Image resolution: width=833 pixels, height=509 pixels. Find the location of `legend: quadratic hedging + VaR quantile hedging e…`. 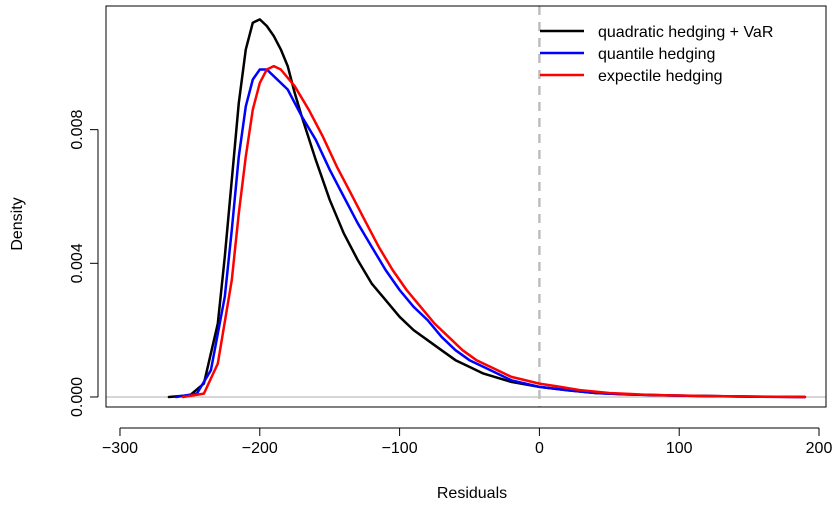

legend: quadratic hedging + VaR quantile hedging e… is located at coordinates (656, 54).